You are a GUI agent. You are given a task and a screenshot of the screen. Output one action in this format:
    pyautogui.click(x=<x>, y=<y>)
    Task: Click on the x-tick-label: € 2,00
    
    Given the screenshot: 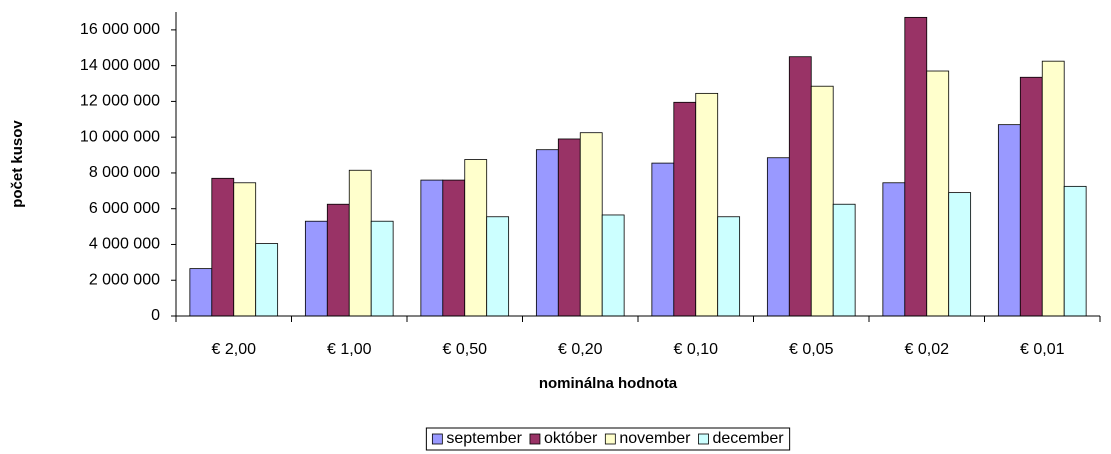 What is the action you would take?
    pyautogui.click(x=234, y=349)
    